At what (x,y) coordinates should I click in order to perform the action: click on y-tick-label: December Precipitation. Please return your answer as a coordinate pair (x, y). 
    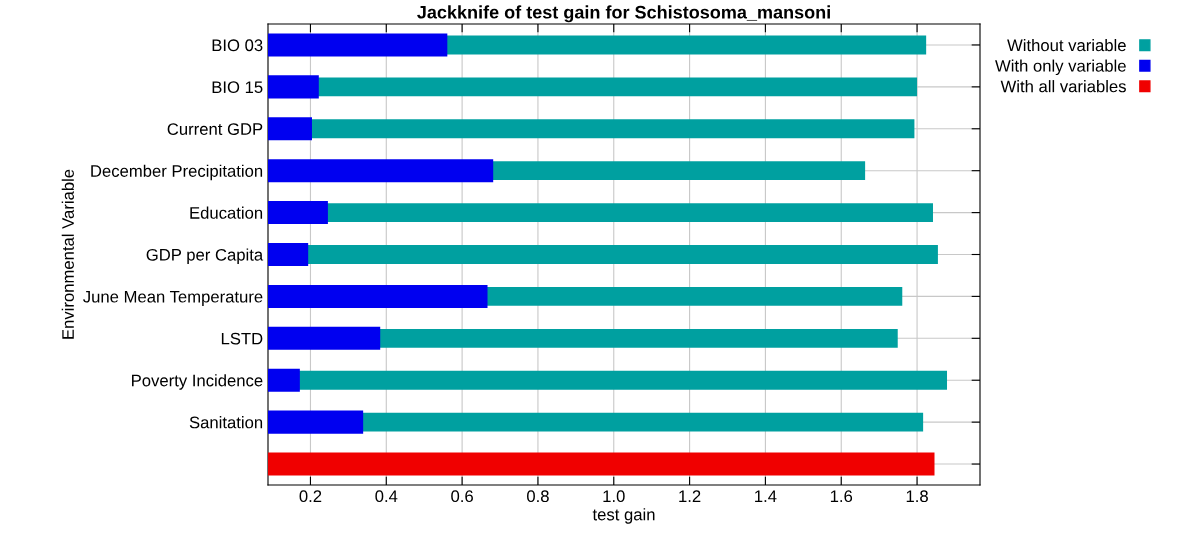
    Looking at the image, I should click on (177, 172).